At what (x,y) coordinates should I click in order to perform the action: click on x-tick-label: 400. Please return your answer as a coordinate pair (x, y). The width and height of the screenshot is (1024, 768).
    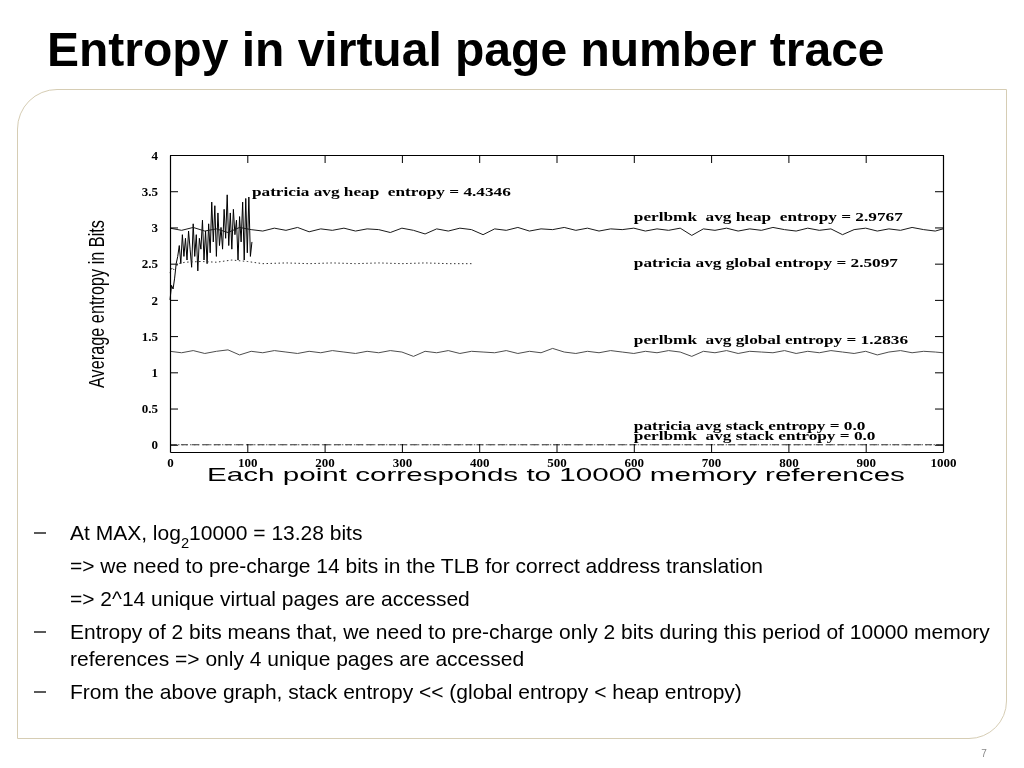
    Looking at the image, I should click on (479, 463).